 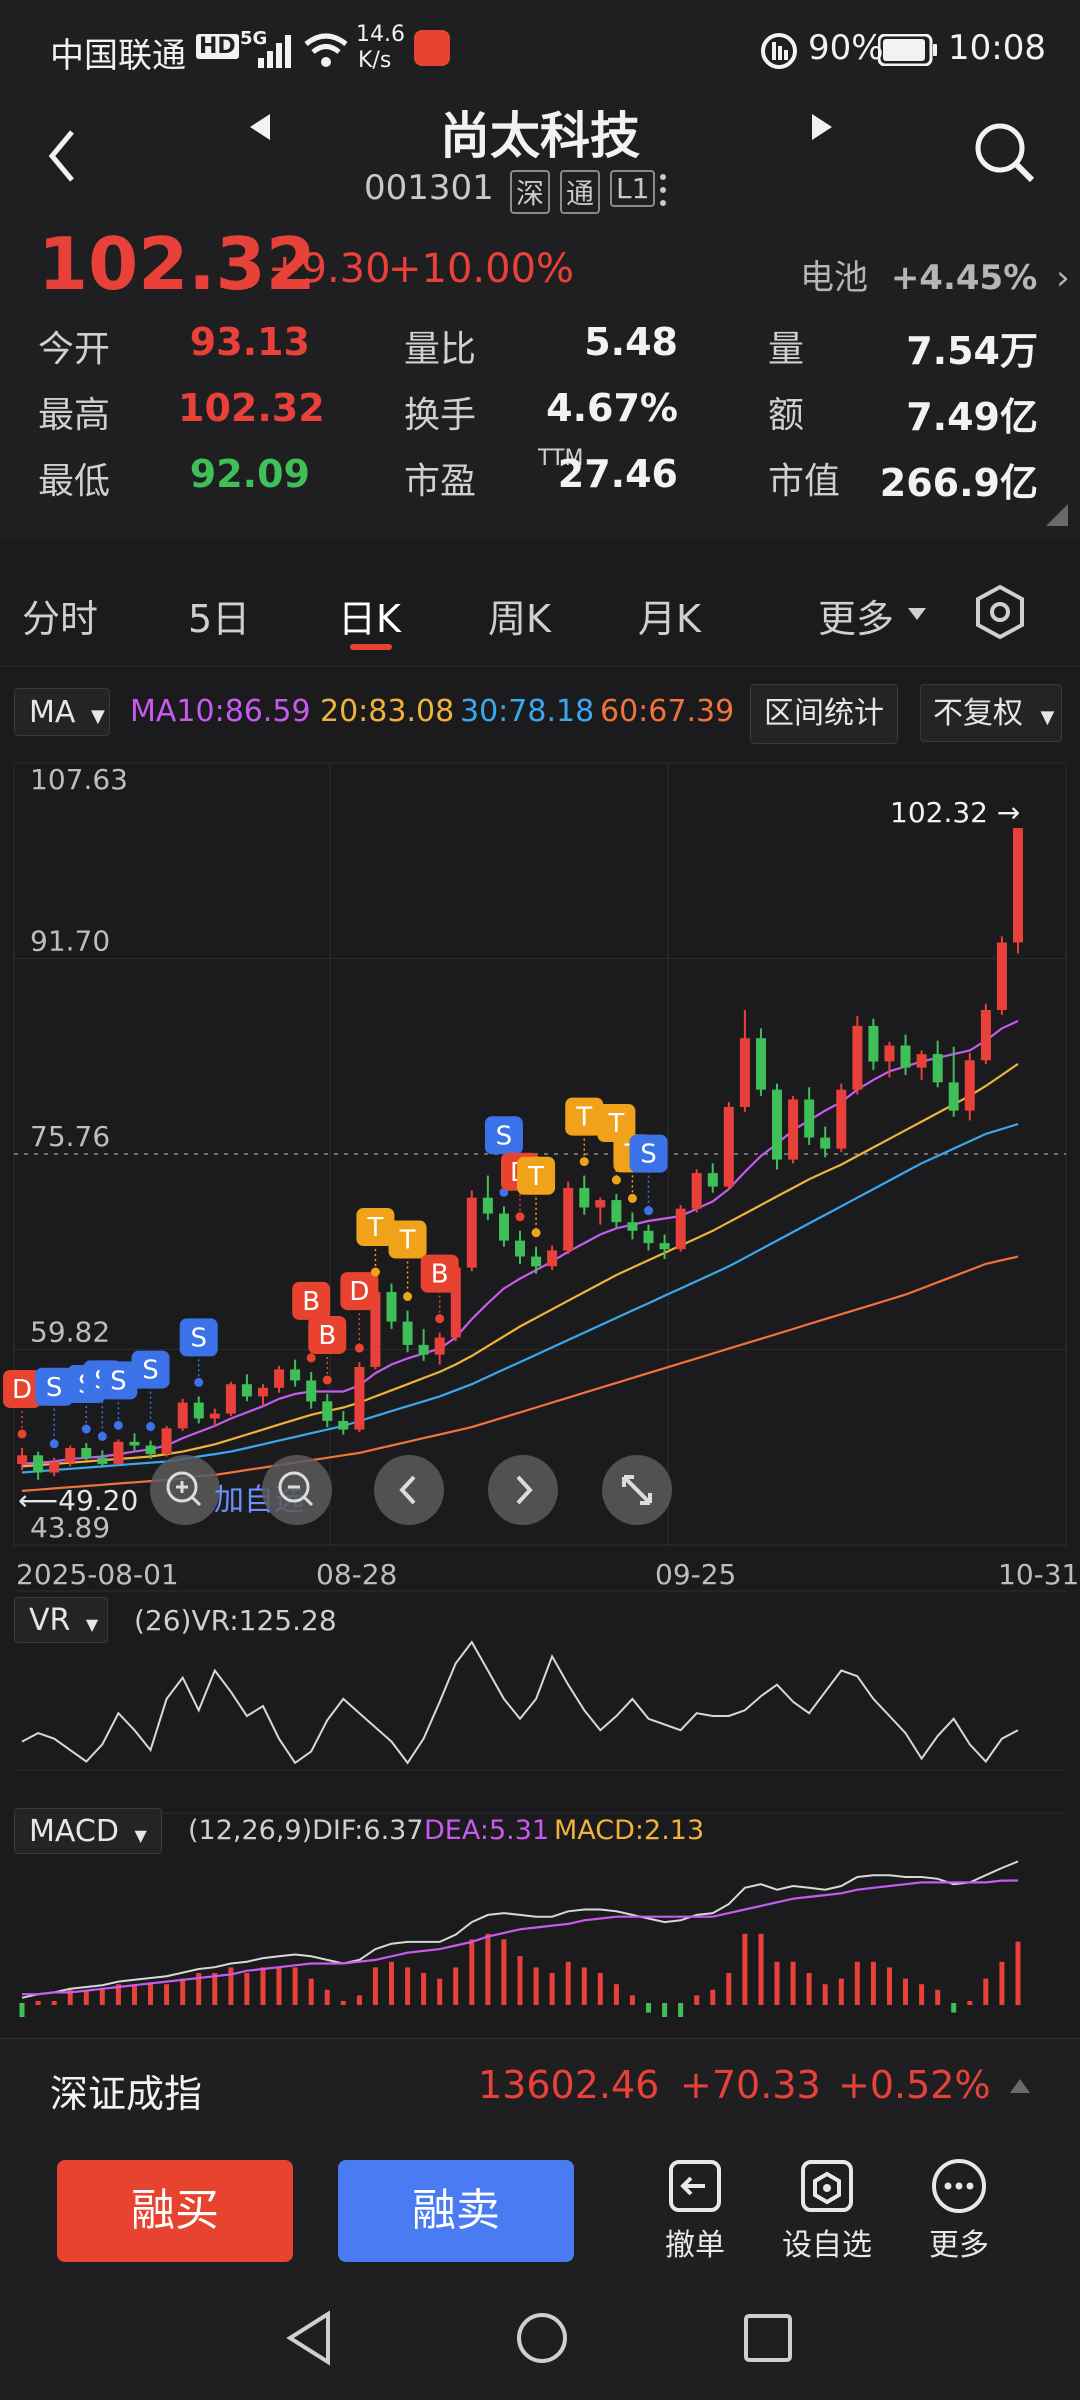 I want to click on scroll-left-button, so click(x=409, y=1490).